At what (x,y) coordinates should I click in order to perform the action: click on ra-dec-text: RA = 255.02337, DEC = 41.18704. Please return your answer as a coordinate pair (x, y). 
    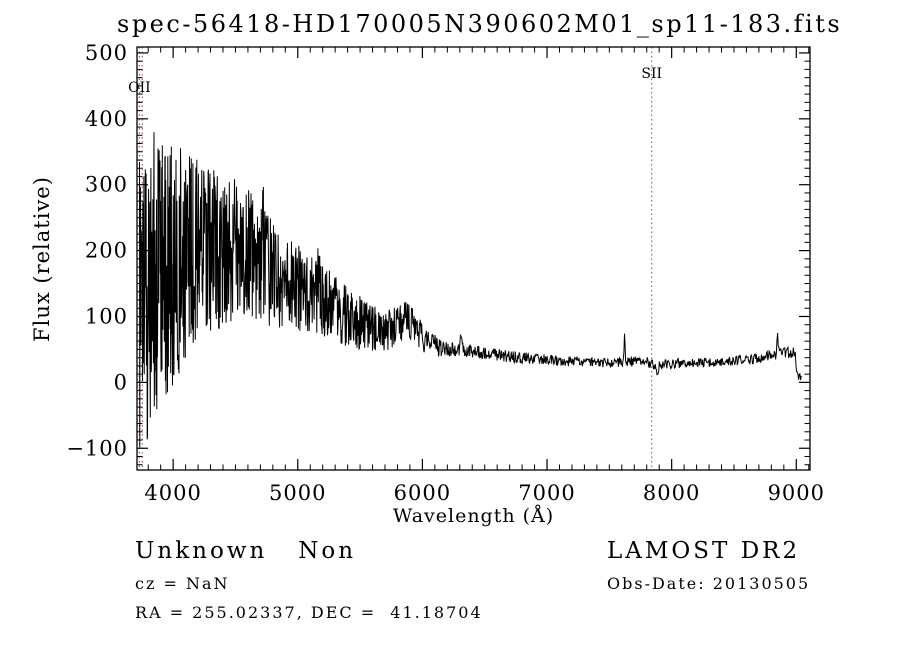
    Looking at the image, I should click on (309, 612).